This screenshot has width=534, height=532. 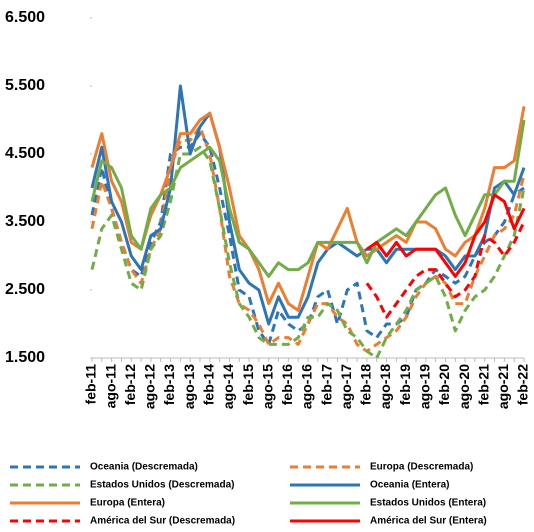 I want to click on legend-label: Europa (Entera), so click(x=127, y=503).